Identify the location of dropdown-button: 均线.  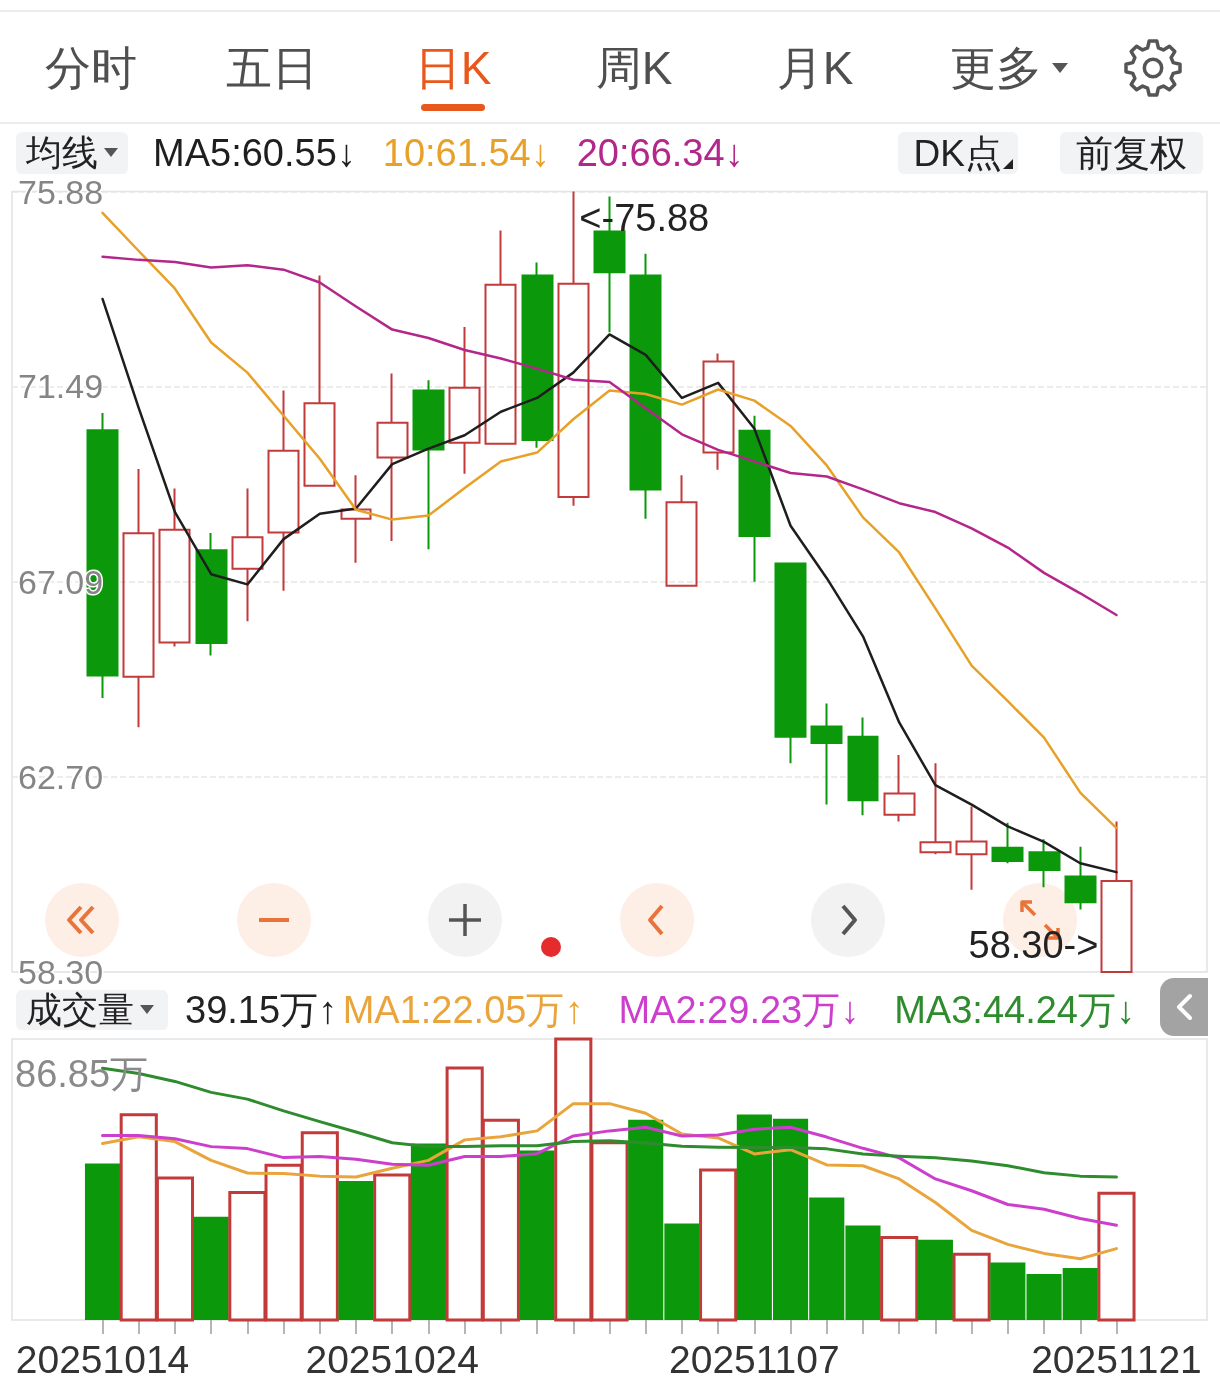
(72, 153).